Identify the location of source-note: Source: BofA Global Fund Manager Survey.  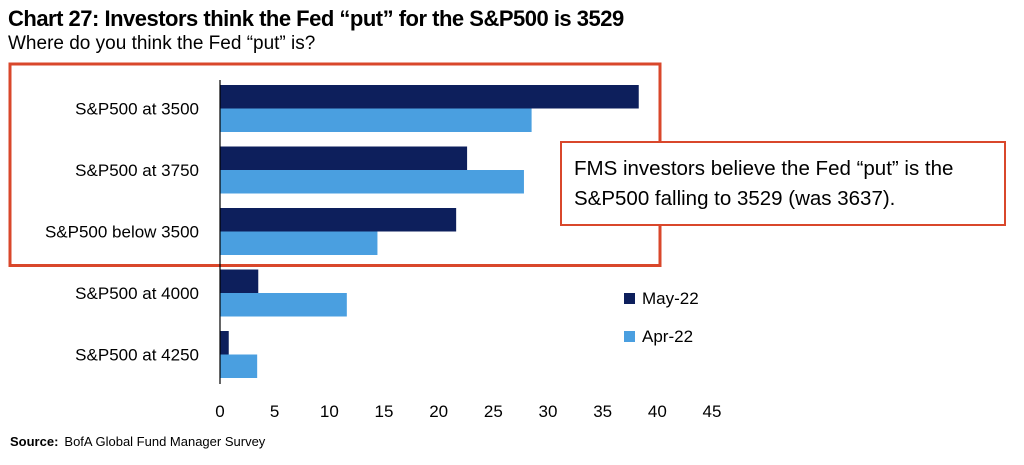
(137, 441).